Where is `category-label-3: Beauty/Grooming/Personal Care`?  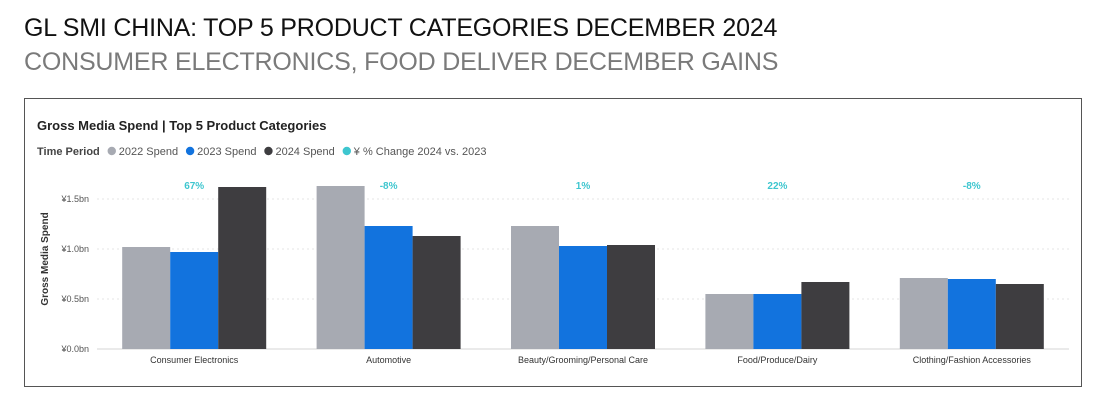 category-label-3: Beauty/Grooming/Personal Care is located at coordinates (583, 360).